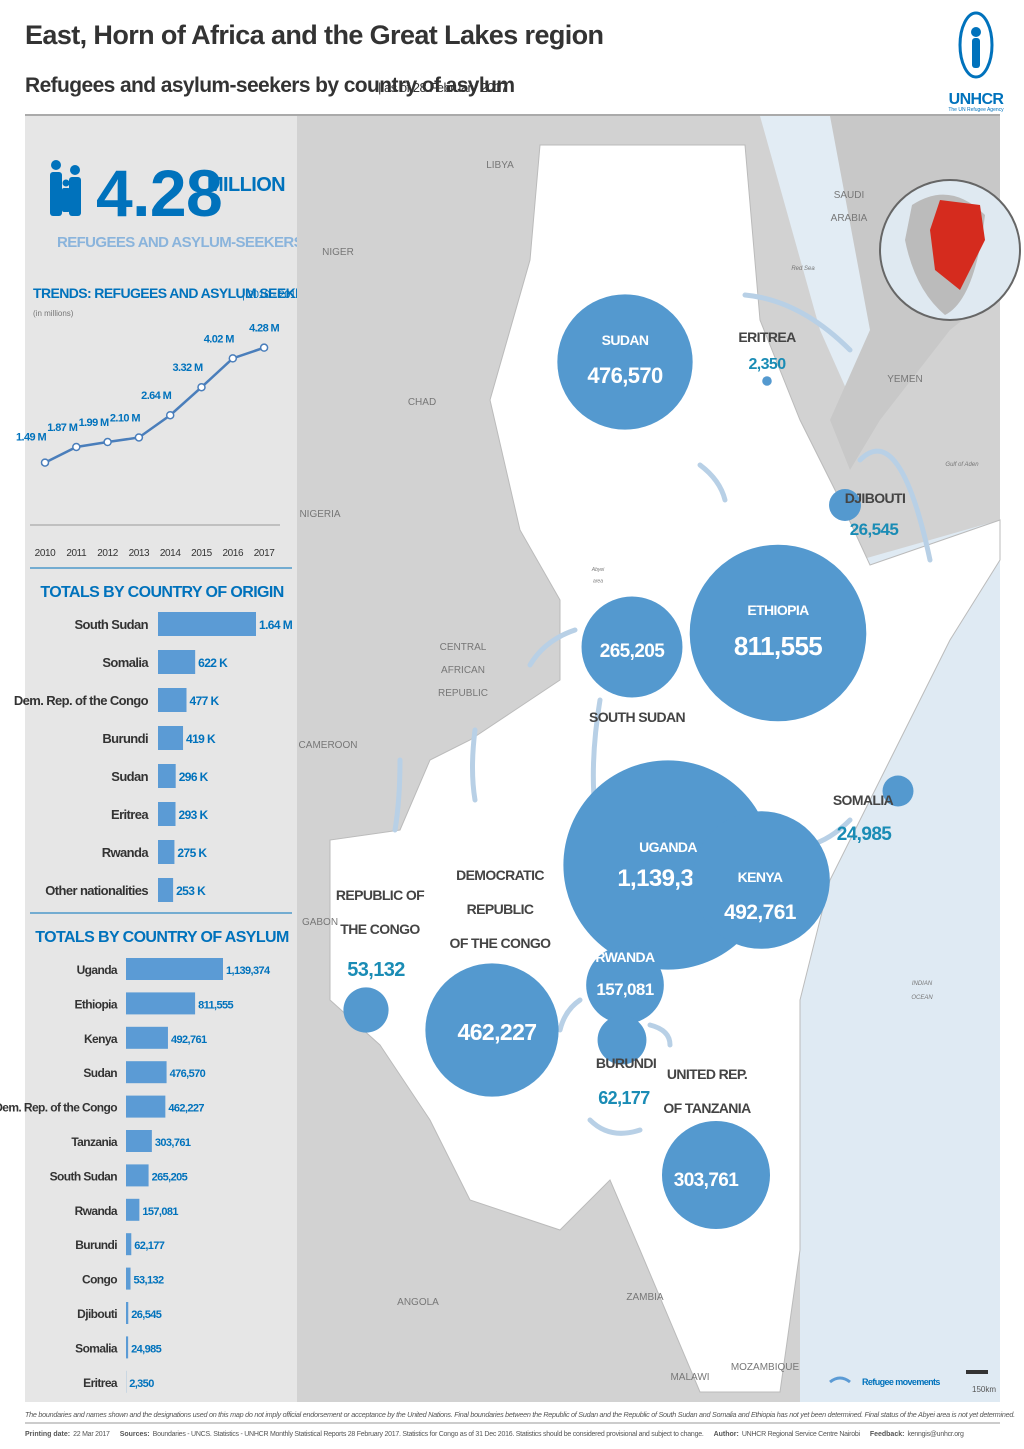 This screenshot has height=1449, width=1024. What do you see at coordinates (962, 465) in the screenshot?
I see `map-label: Gulf of Aden` at bounding box center [962, 465].